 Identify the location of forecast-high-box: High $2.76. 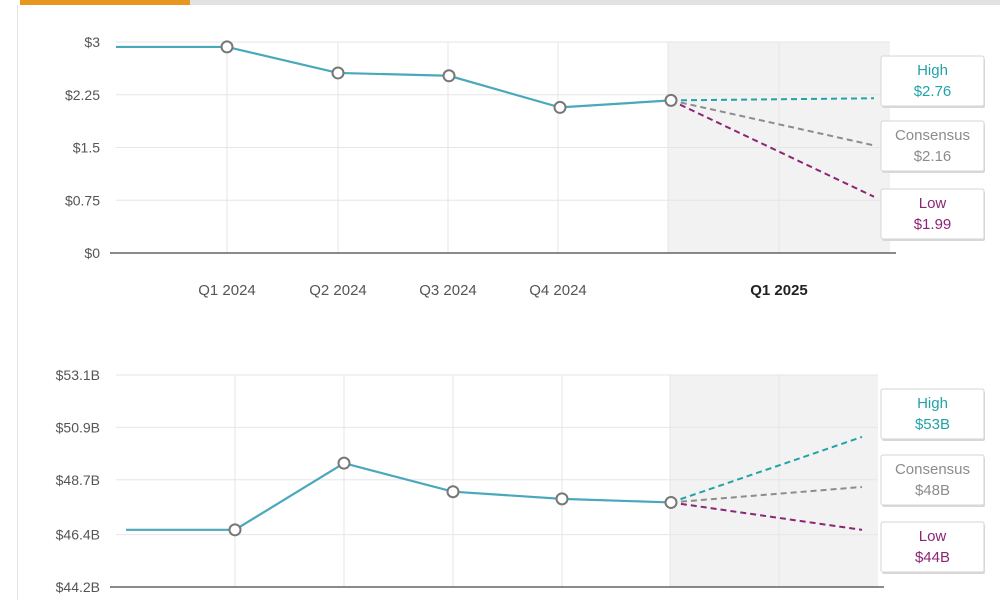
(932, 81).